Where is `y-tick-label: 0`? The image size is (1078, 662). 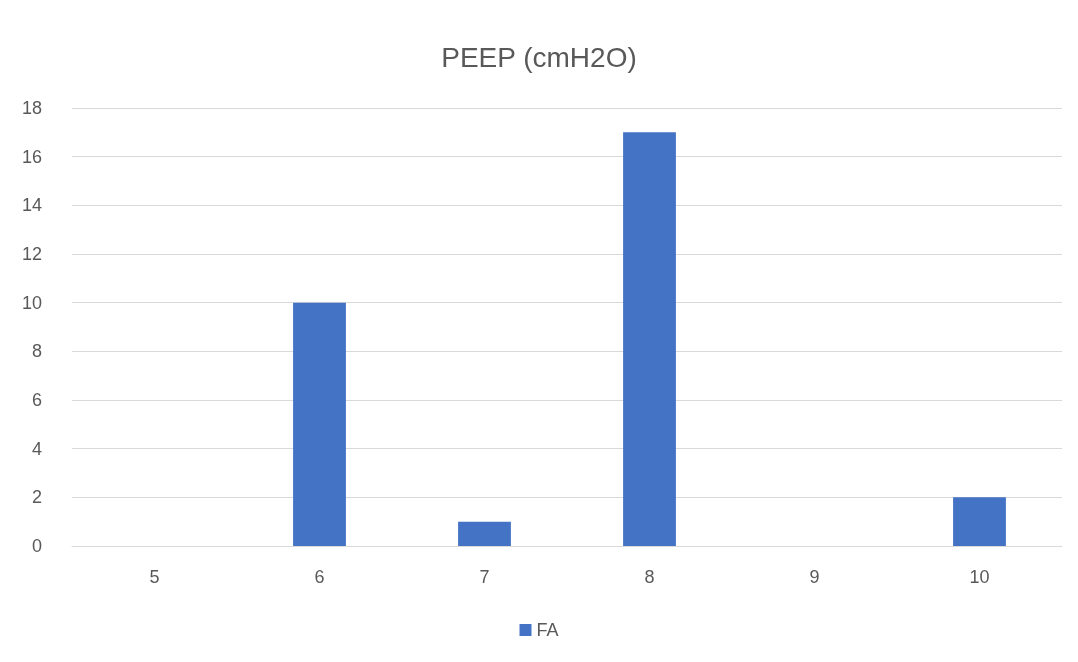 y-tick-label: 0 is located at coordinates (36, 546).